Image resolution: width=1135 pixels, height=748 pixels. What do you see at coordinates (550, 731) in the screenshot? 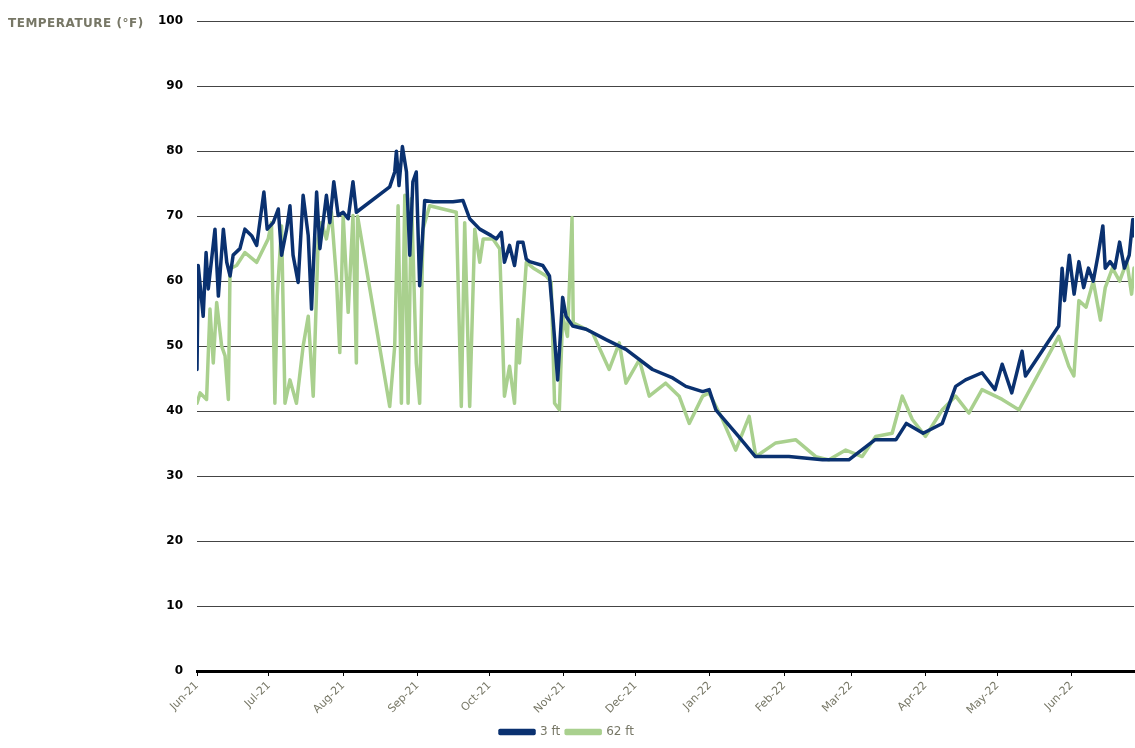
I see `legend-label: 3 ft` at bounding box center [550, 731].